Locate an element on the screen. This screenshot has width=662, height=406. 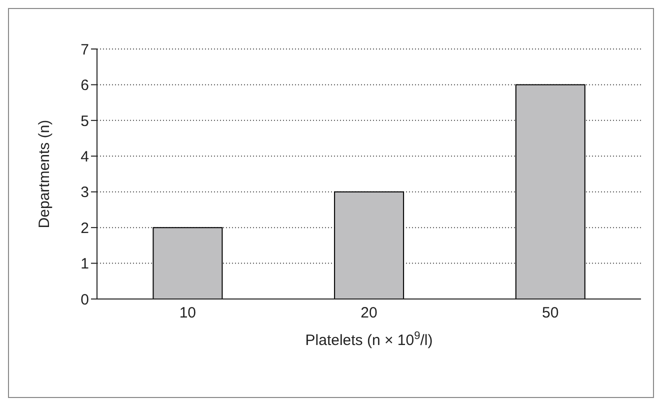
y-tick-label: 7 is located at coordinates (84, 49).